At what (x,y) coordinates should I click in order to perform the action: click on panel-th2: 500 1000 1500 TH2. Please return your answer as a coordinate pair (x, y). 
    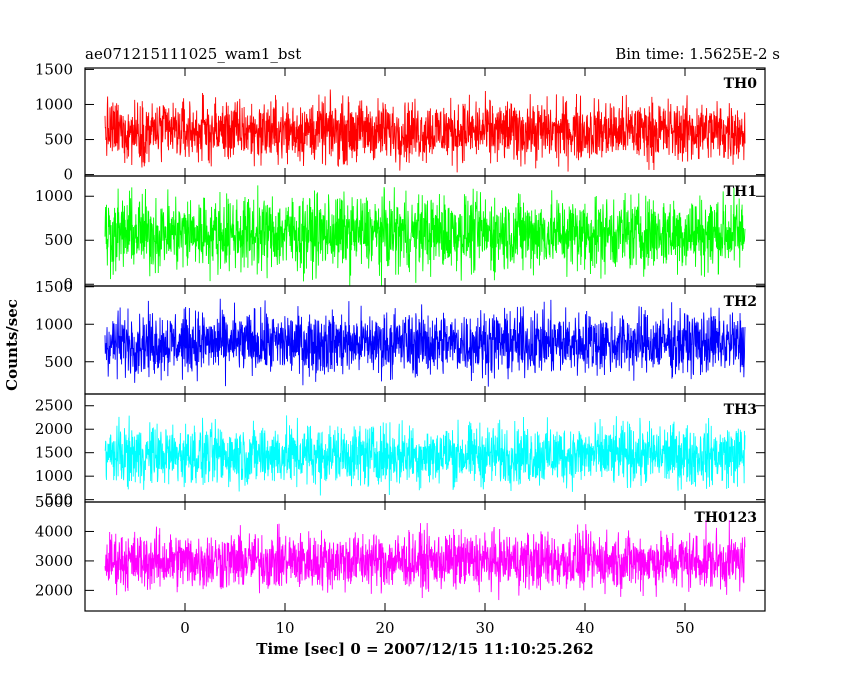
    Looking at the image, I should click on (400, 336).